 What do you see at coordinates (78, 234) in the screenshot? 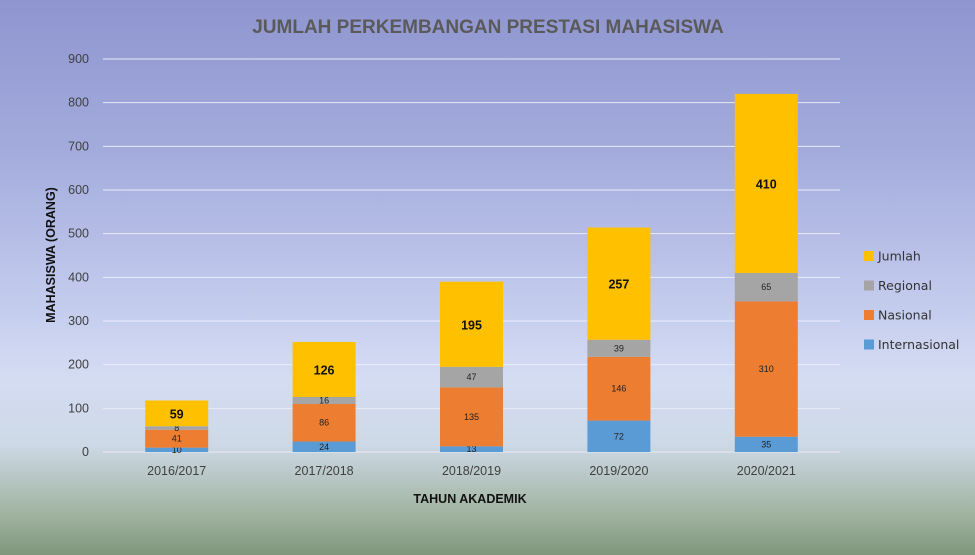
I see `y-tick-label: 500` at bounding box center [78, 234].